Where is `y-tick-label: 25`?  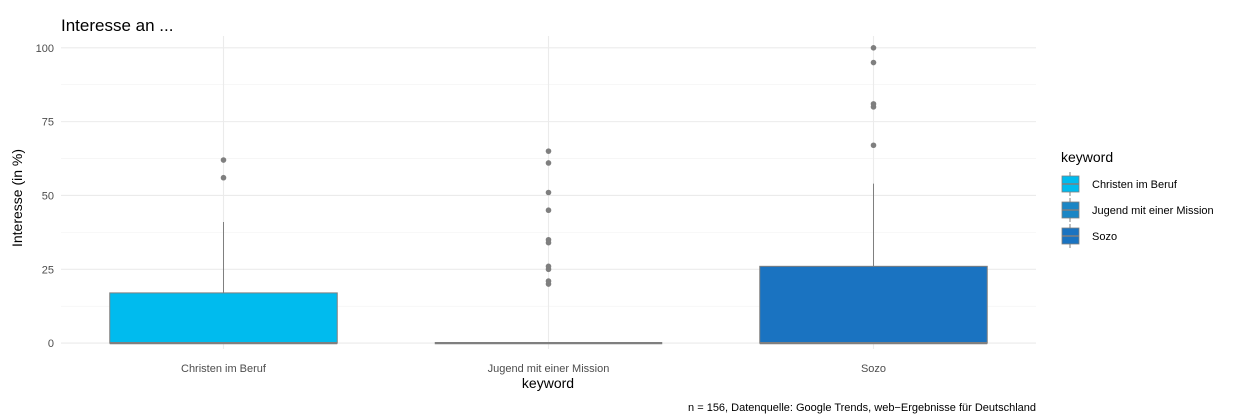 y-tick-label: 25 is located at coordinates (48, 270).